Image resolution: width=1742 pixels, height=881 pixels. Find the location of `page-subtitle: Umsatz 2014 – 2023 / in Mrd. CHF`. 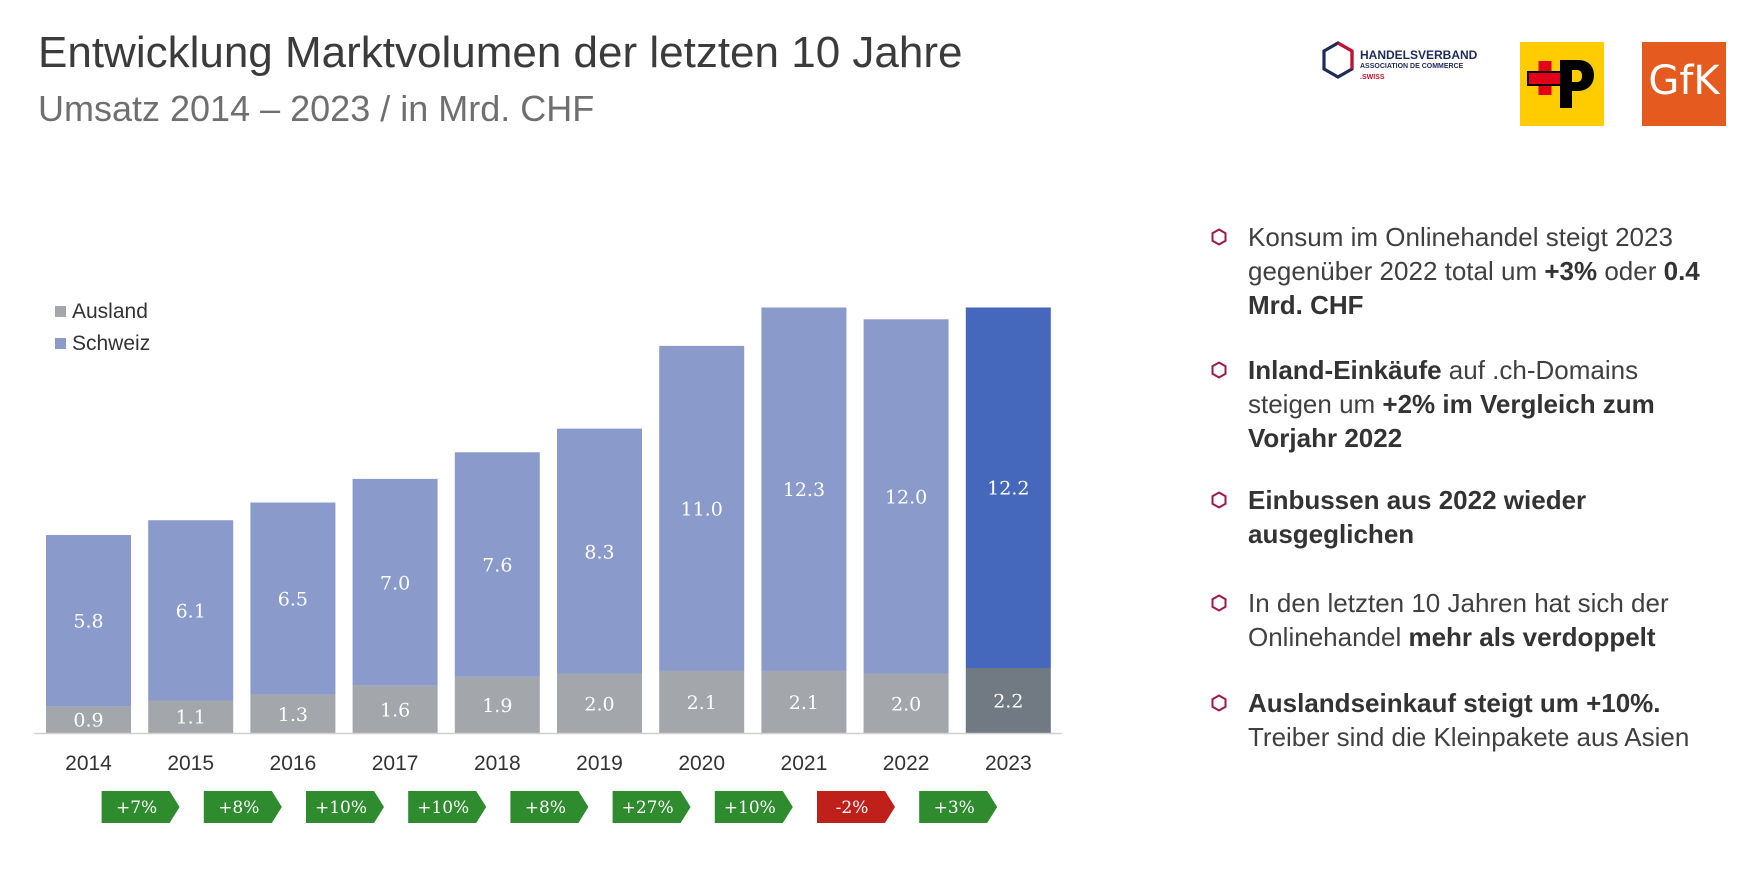

page-subtitle: Umsatz 2014 – 2023 / in Mrd. CHF is located at coordinates (316, 108).